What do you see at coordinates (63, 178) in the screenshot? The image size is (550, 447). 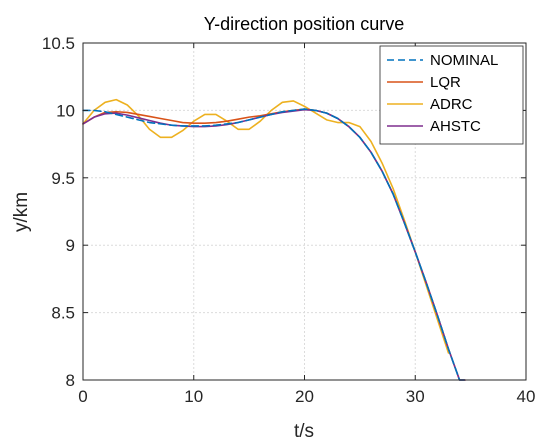 I see `y-tick-label: 9.5` at bounding box center [63, 178].